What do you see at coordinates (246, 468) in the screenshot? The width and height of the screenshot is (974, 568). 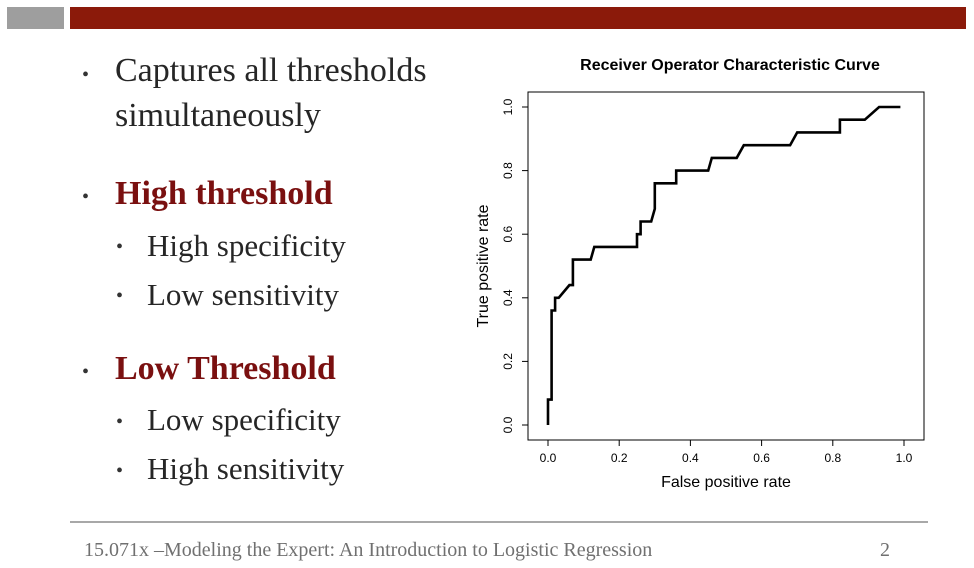 I see `sub-bullet-high-sensitivity: High sensitivity` at bounding box center [246, 468].